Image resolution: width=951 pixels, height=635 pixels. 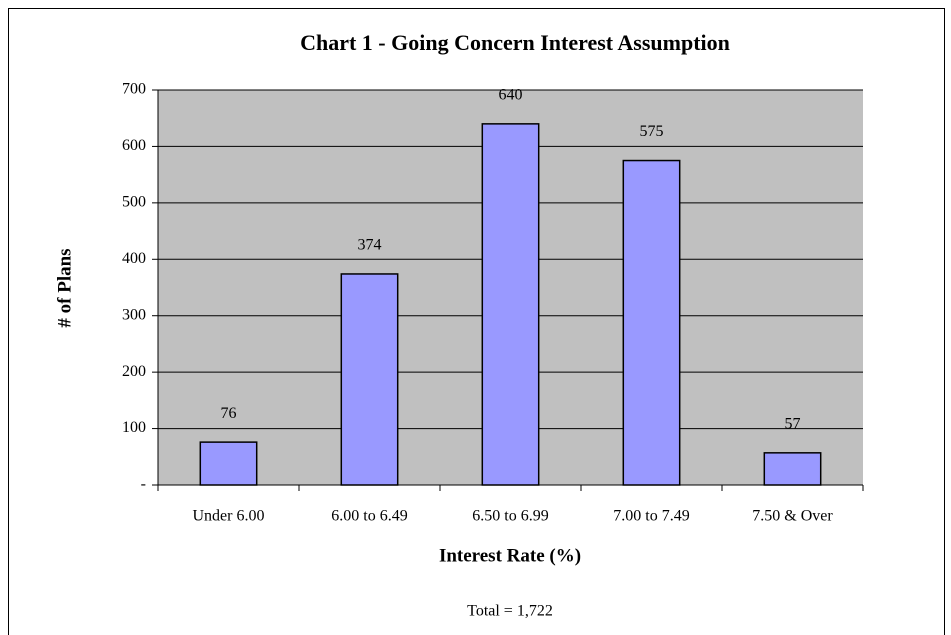 What do you see at coordinates (510, 516) in the screenshot?
I see `x-tick-label: 6.50 to 6.99` at bounding box center [510, 516].